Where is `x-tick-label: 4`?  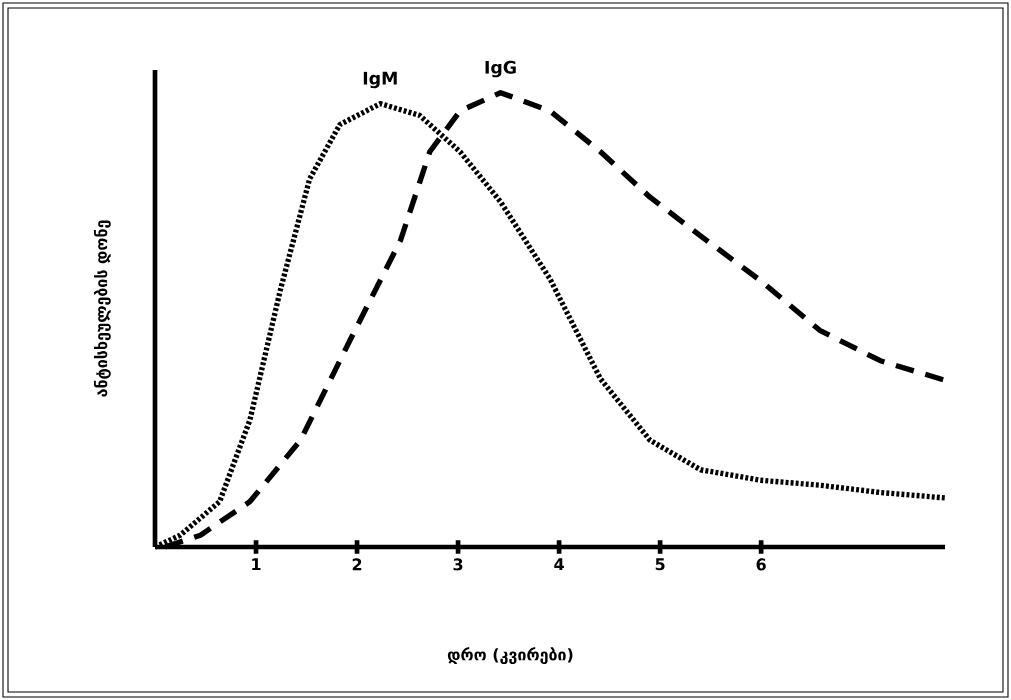 x-tick-label: 4 is located at coordinates (559, 564).